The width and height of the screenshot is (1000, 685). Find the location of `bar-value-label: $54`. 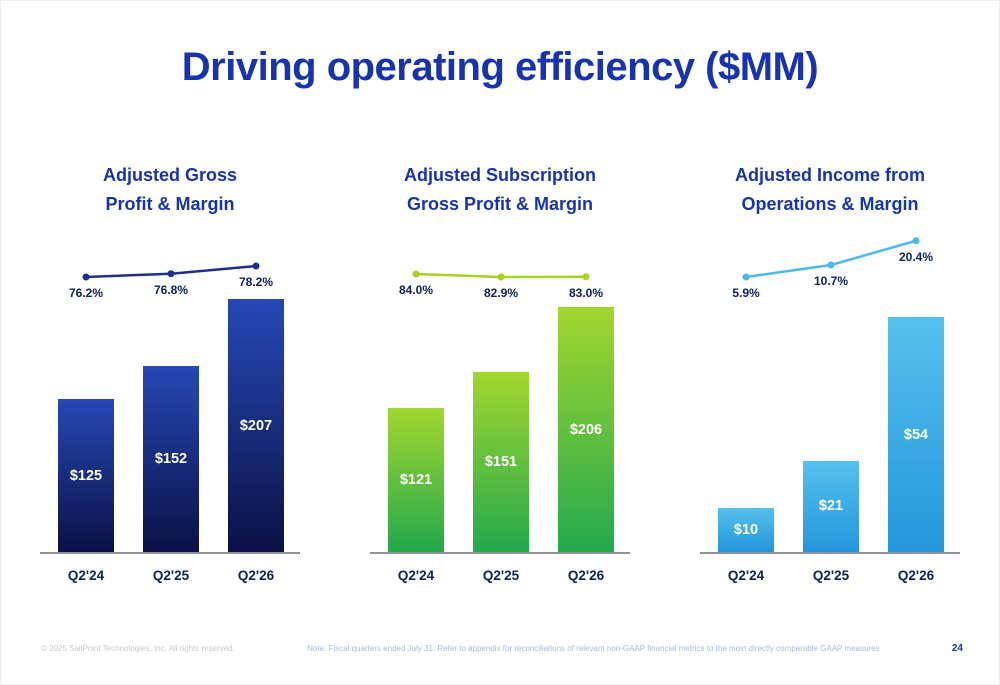

bar-value-label: $54 is located at coordinates (916, 434).